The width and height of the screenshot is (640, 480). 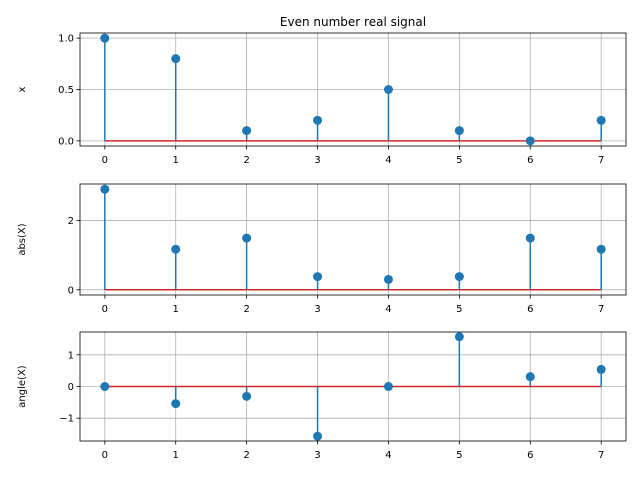 I want to click on y-axis-label: abs(X), so click(x=22, y=239).